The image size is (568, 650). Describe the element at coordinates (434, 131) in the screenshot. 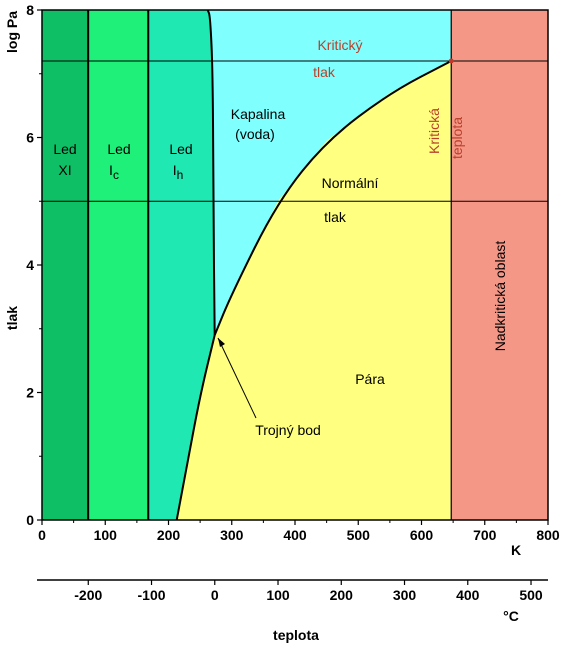

I see `critical-temperature-label-1: Kritická` at that location.